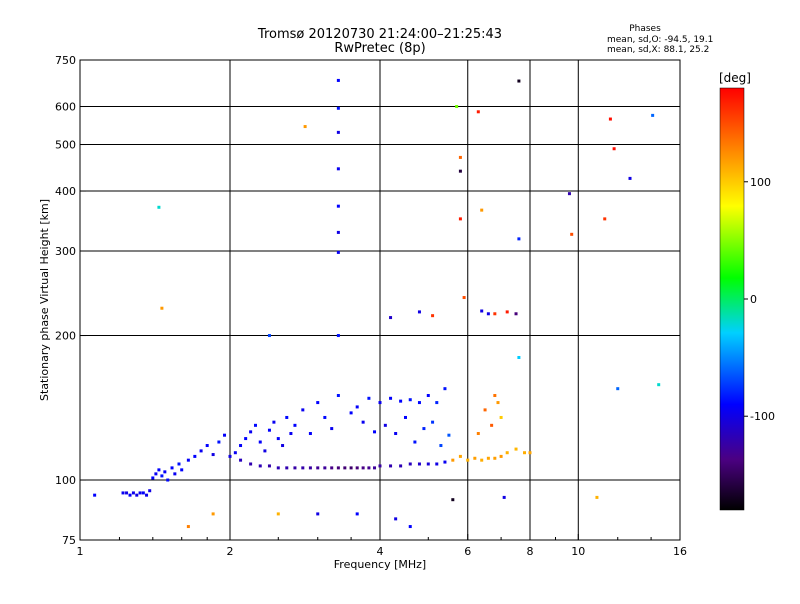 This screenshot has height=604, width=800. What do you see at coordinates (467, 551) in the screenshot?
I see `x-tick-label: 6` at bounding box center [467, 551].